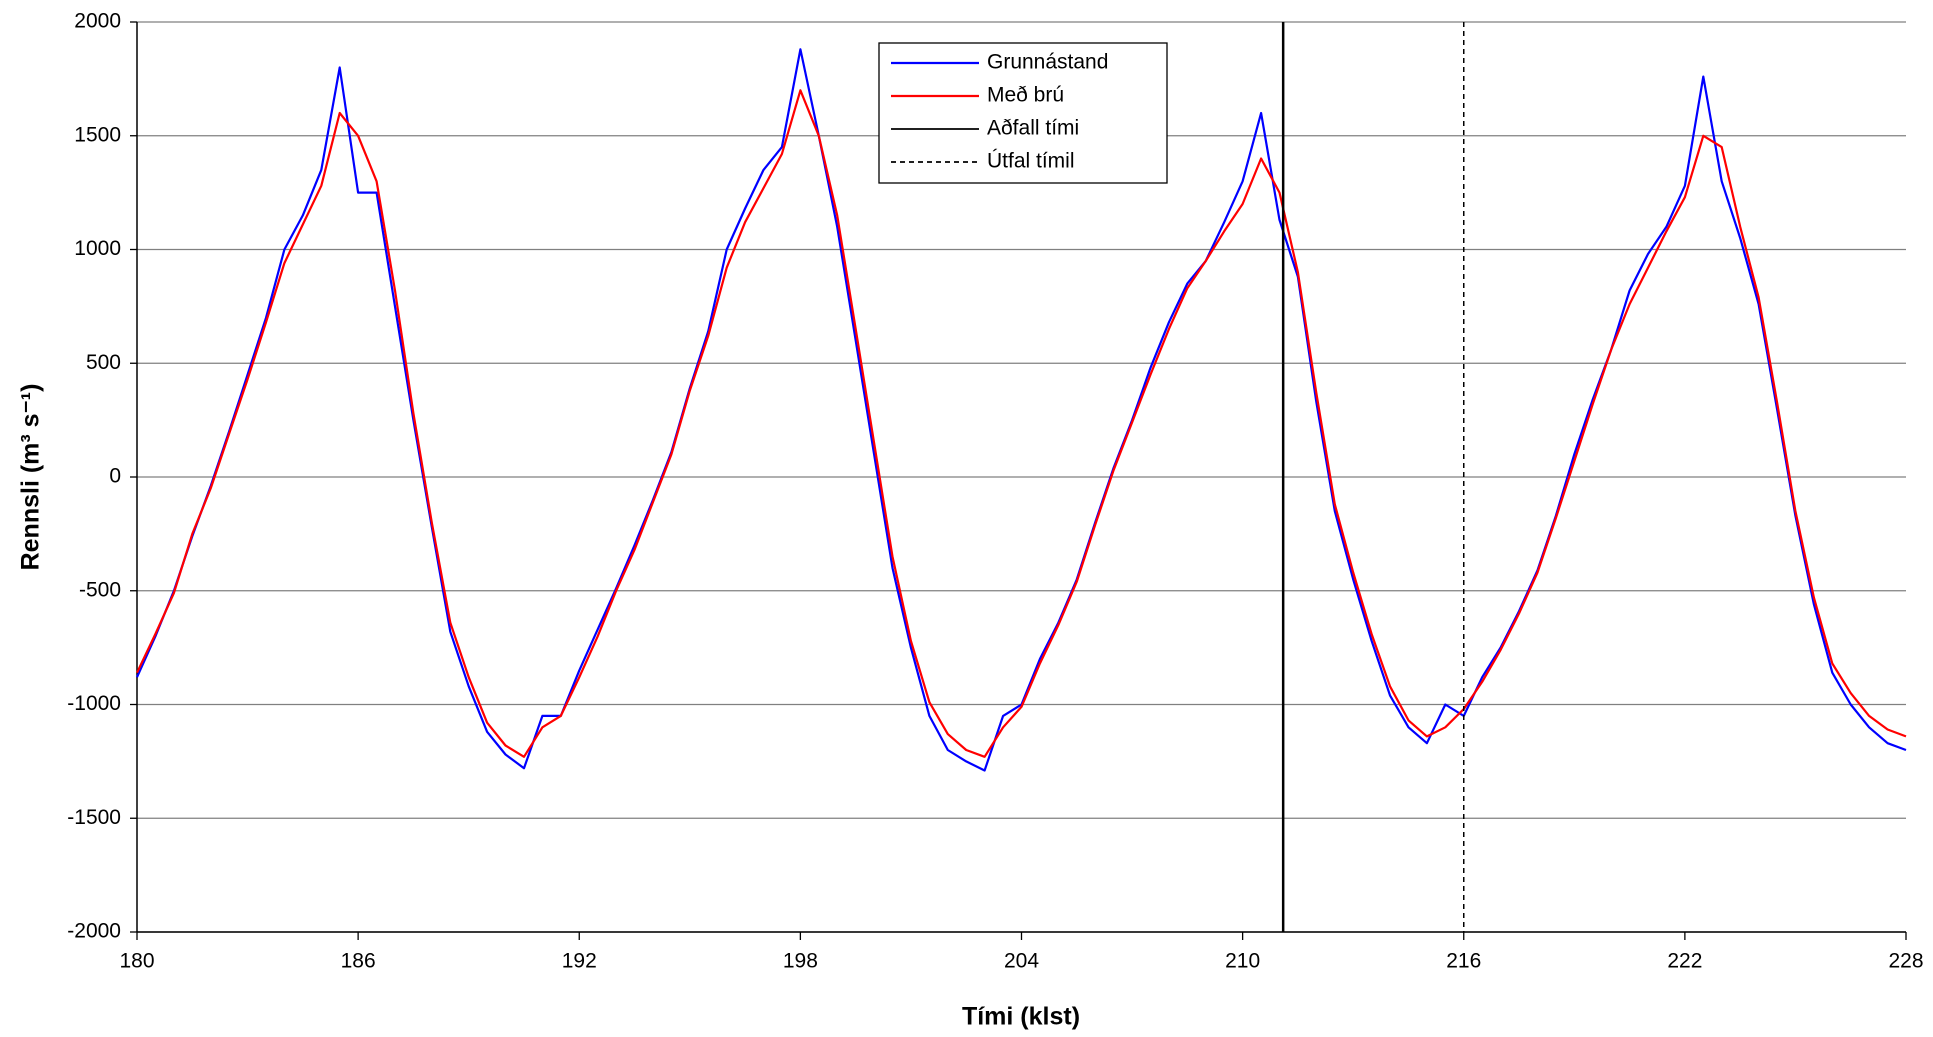 The image size is (1933, 1037). What do you see at coordinates (31, 477) in the screenshot?
I see `y-axis-title: Rennsli (m³ s⁻¹)` at bounding box center [31, 477].